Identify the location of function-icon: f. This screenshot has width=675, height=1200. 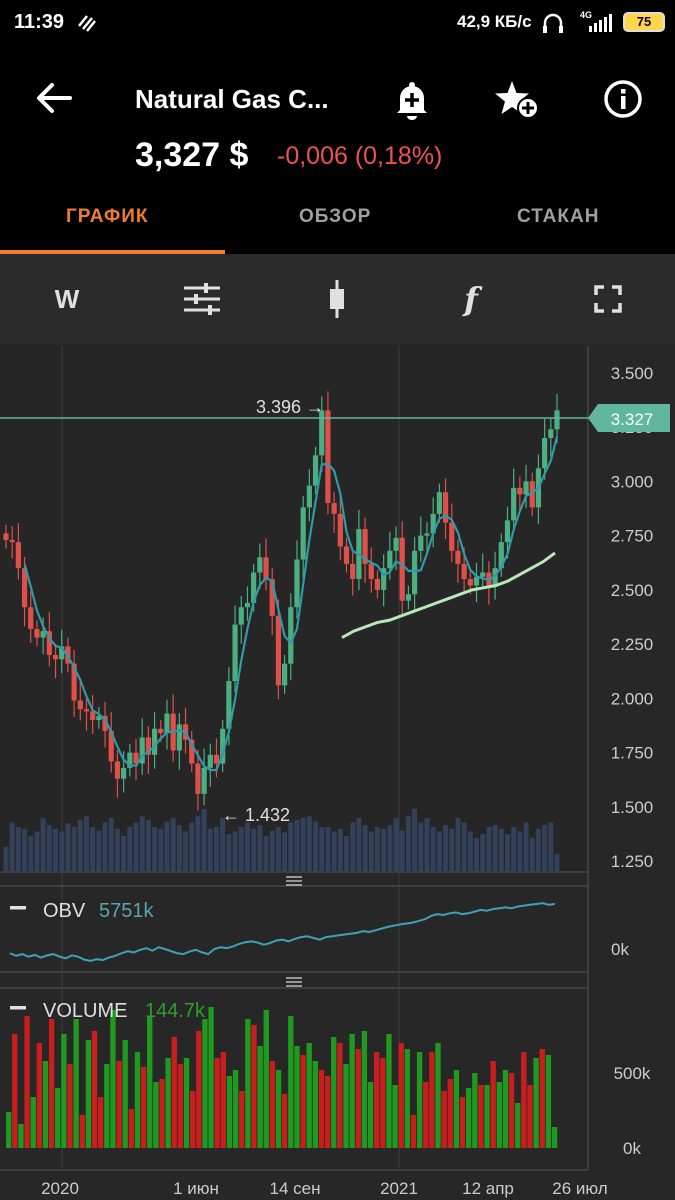
(471, 299).